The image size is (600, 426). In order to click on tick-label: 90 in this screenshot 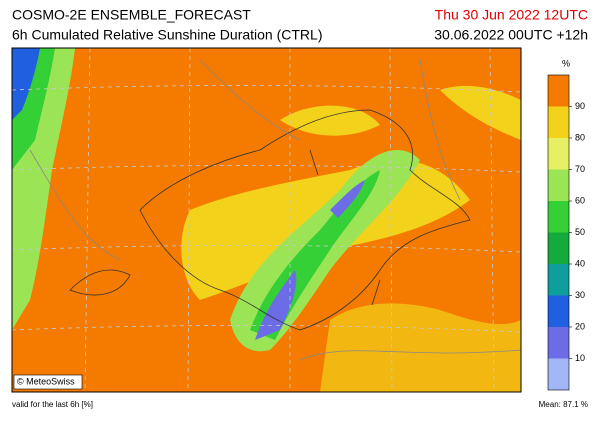, I will do `click(580, 106)`.